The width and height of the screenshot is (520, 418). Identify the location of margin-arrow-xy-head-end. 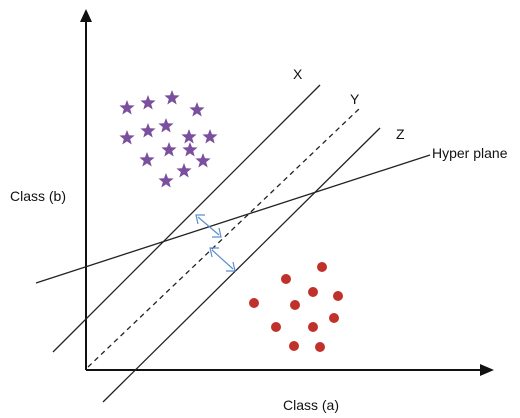
(217, 232).